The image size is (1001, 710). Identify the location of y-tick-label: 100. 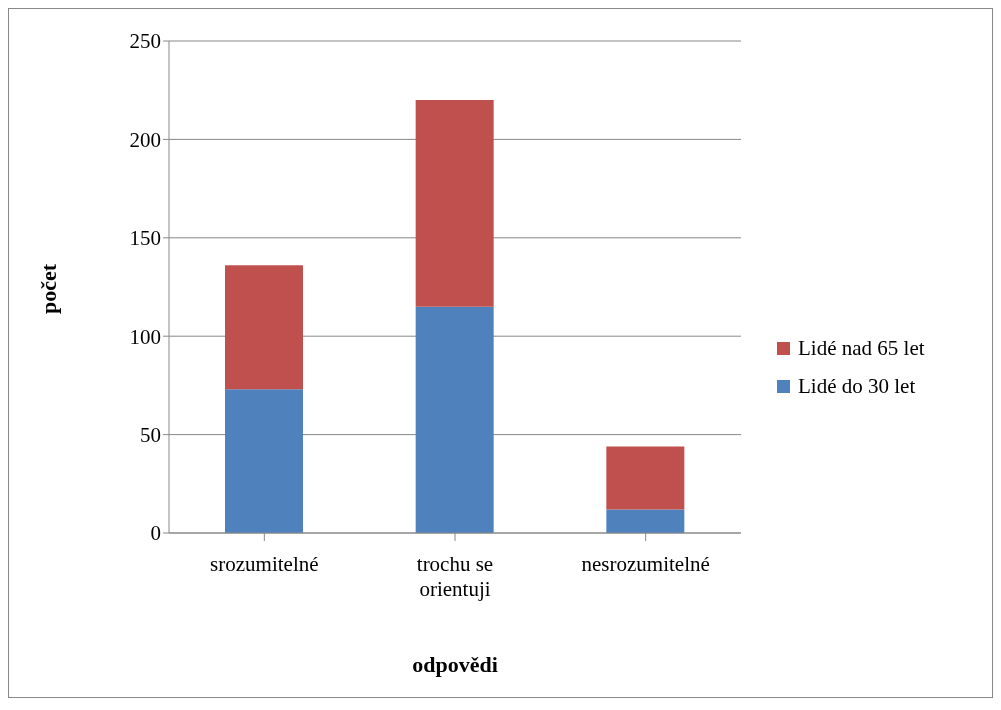
(145, 336).